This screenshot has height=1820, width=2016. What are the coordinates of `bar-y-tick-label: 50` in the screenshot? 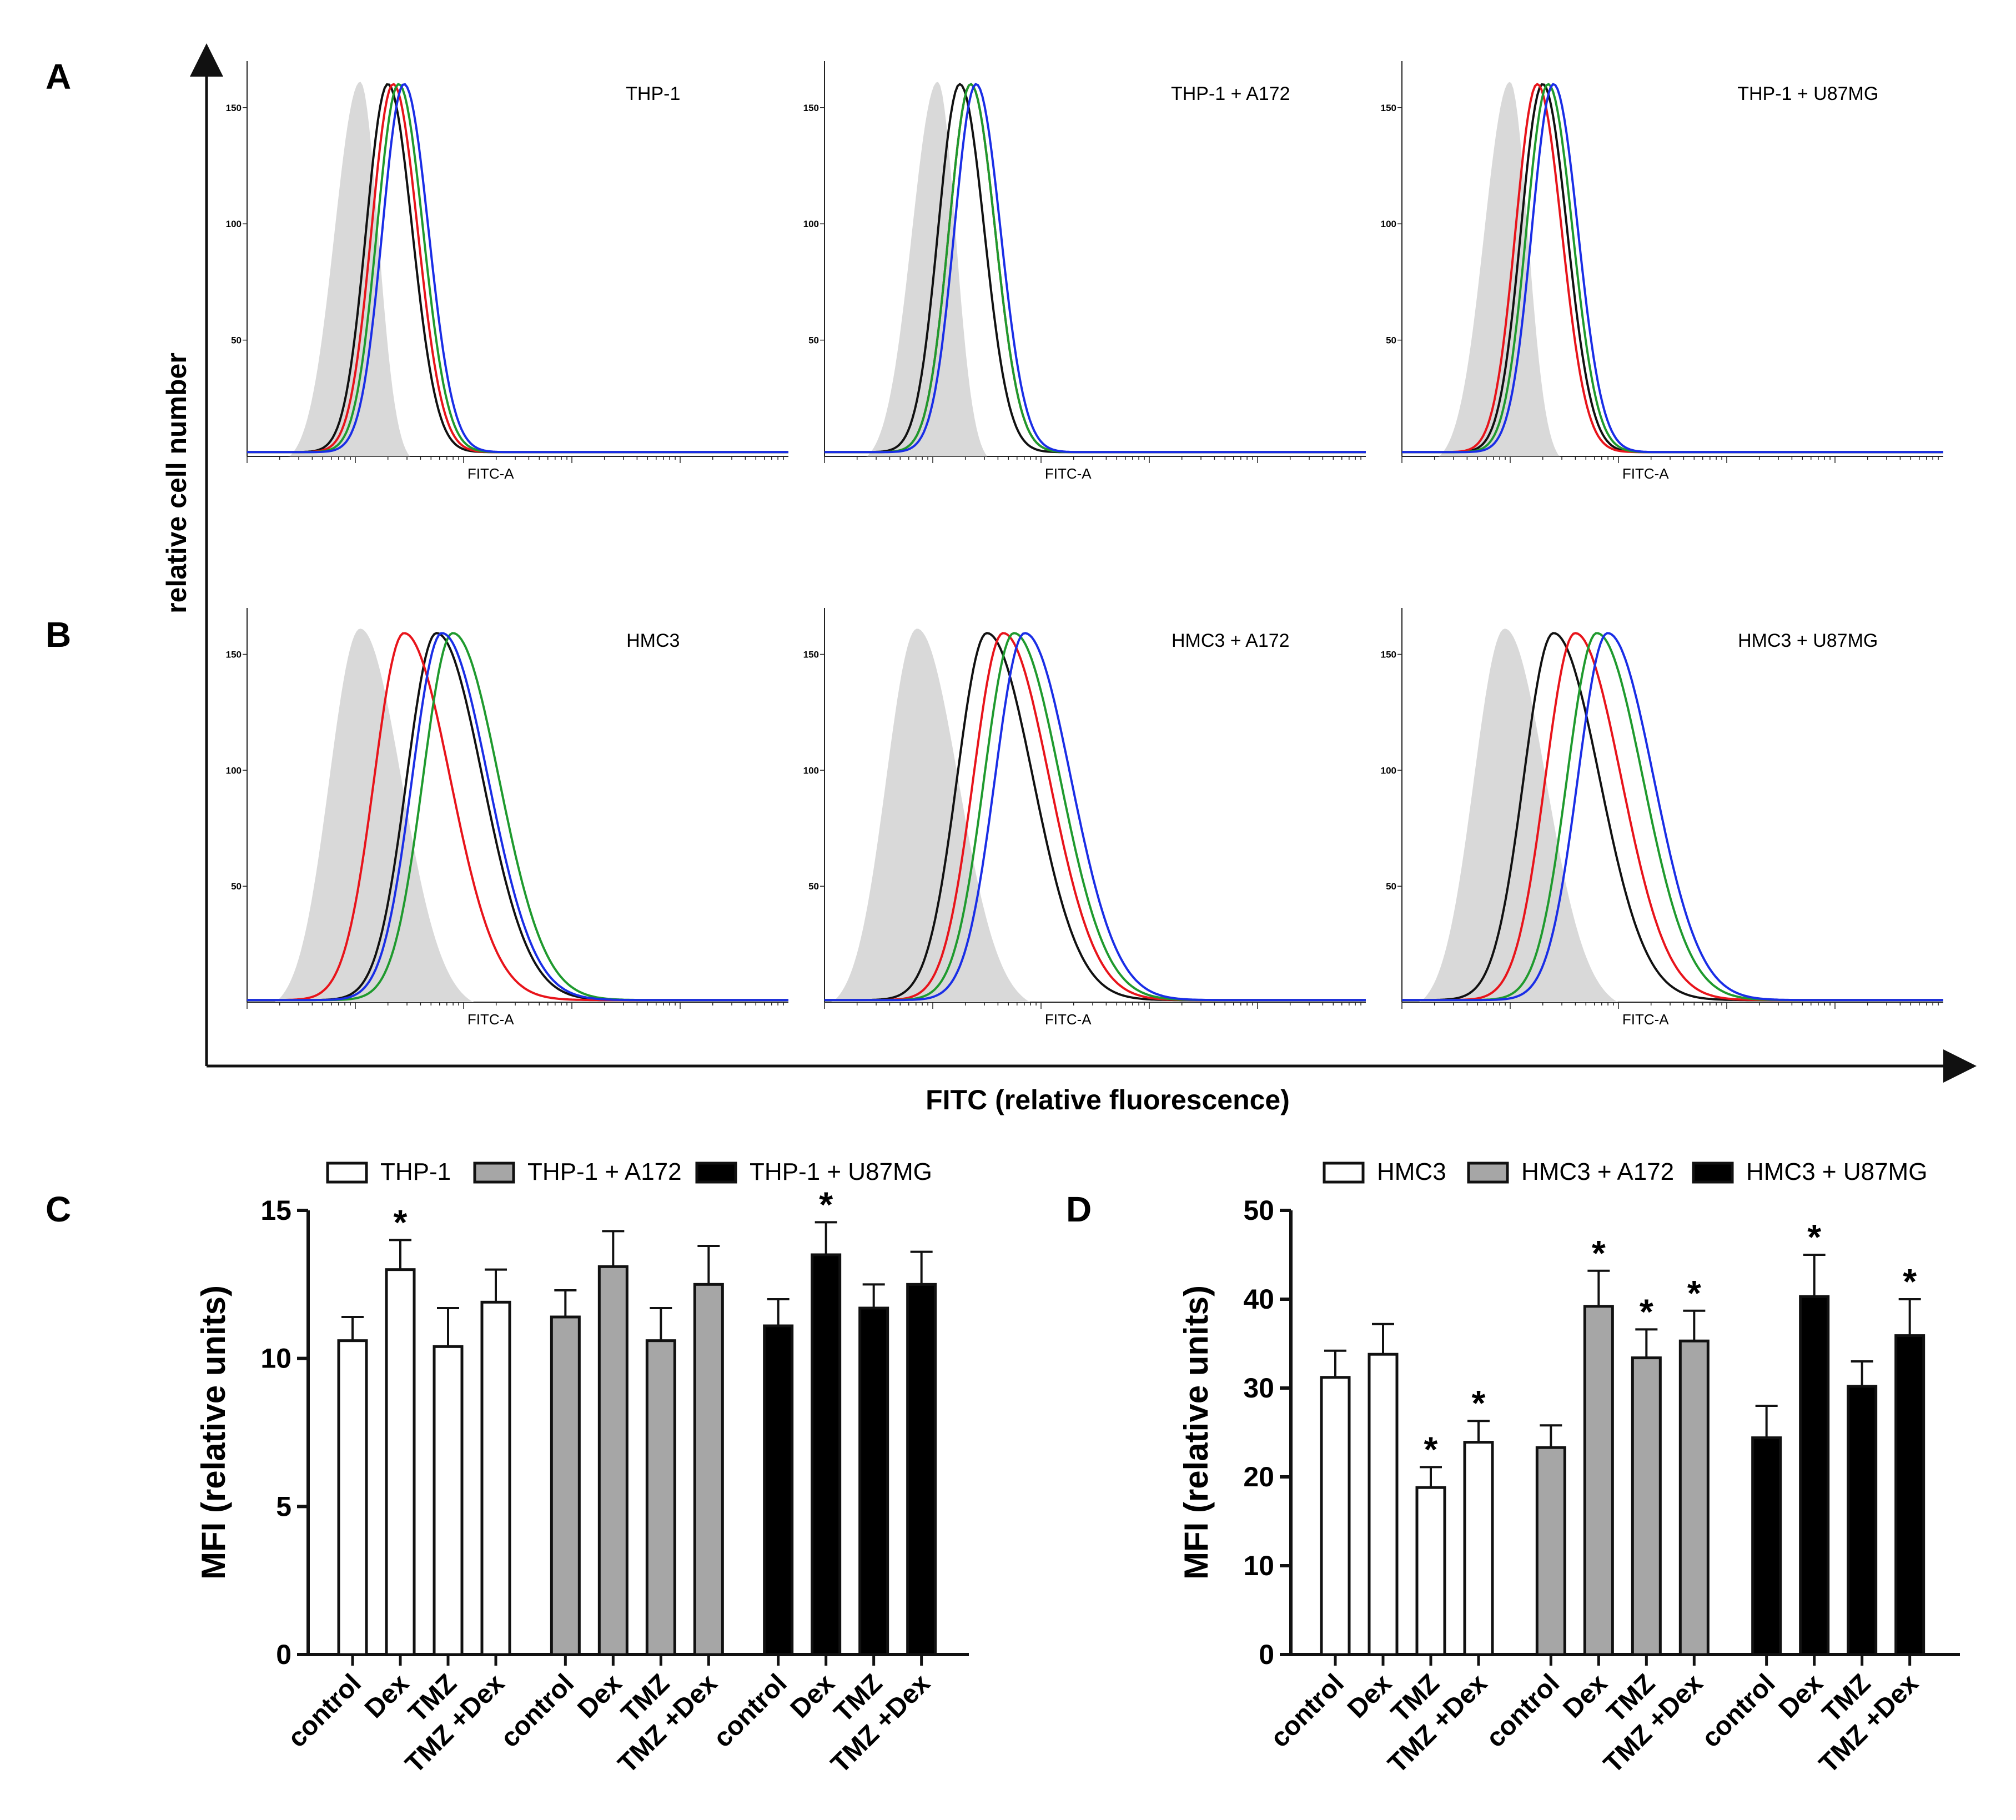 It's located at (1258, 1210).